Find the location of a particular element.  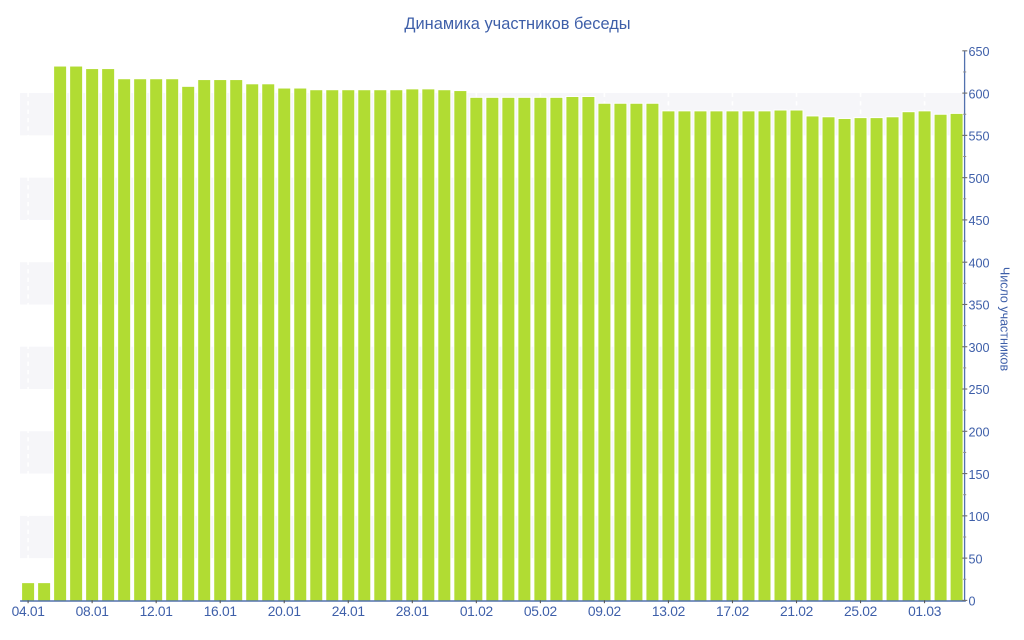

svg-text: 13.02 is located at coordinates (668, 611).